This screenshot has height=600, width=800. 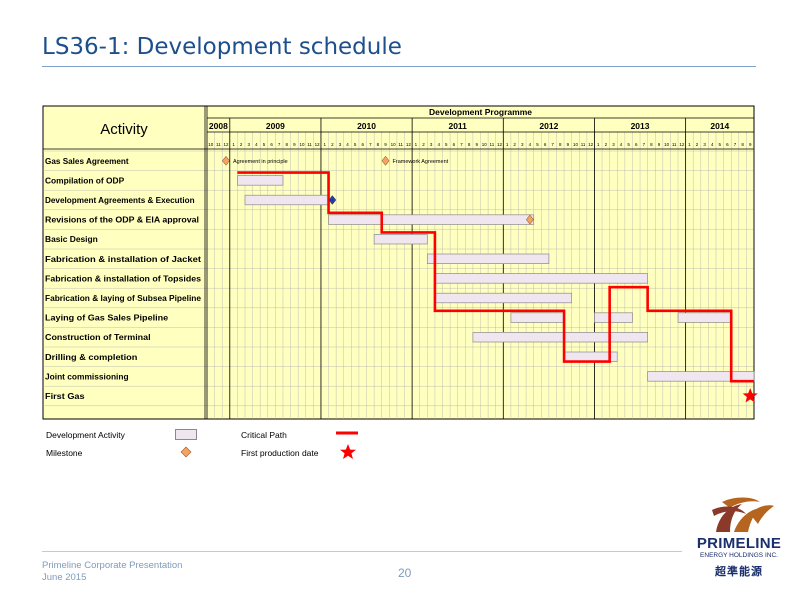 What do you see at coordinates (347, 433) in the screenshot?
I see `legend-critical-path-line` at bounding box center [347, 433].